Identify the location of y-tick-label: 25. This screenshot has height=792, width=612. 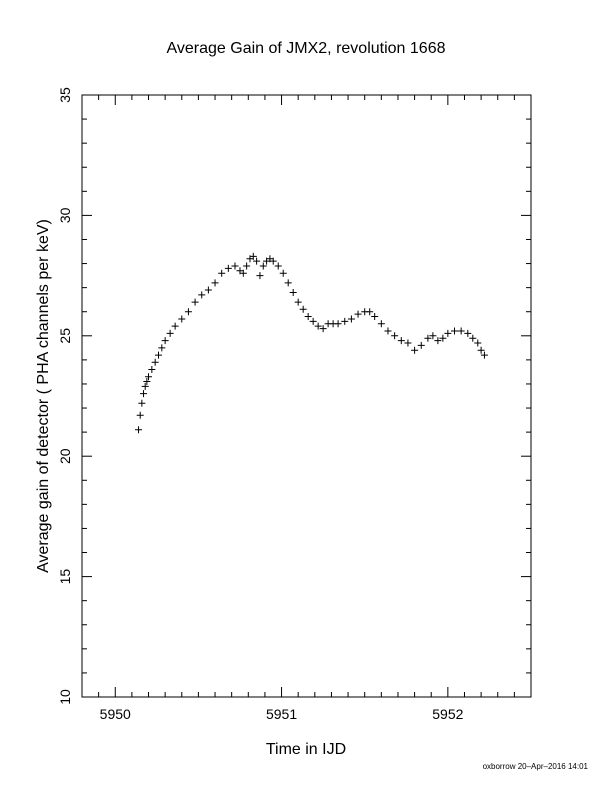
(65, 336).